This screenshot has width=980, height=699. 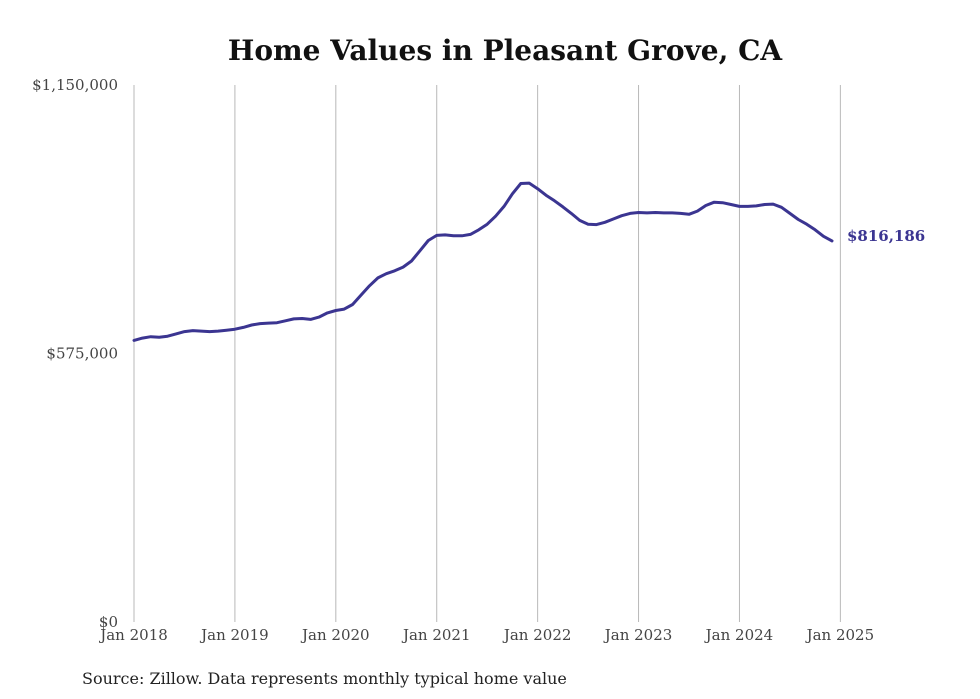 I want to click on x-tick-label: Jan 2018, so click(x=133, y=635).